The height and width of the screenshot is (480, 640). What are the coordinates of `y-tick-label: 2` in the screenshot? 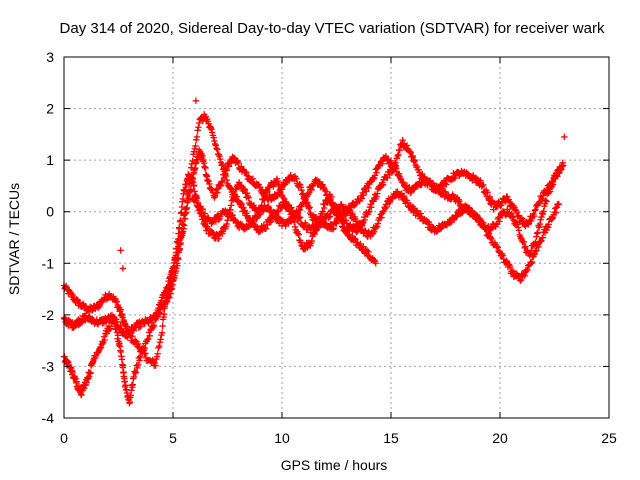 It's located at (50, 109).